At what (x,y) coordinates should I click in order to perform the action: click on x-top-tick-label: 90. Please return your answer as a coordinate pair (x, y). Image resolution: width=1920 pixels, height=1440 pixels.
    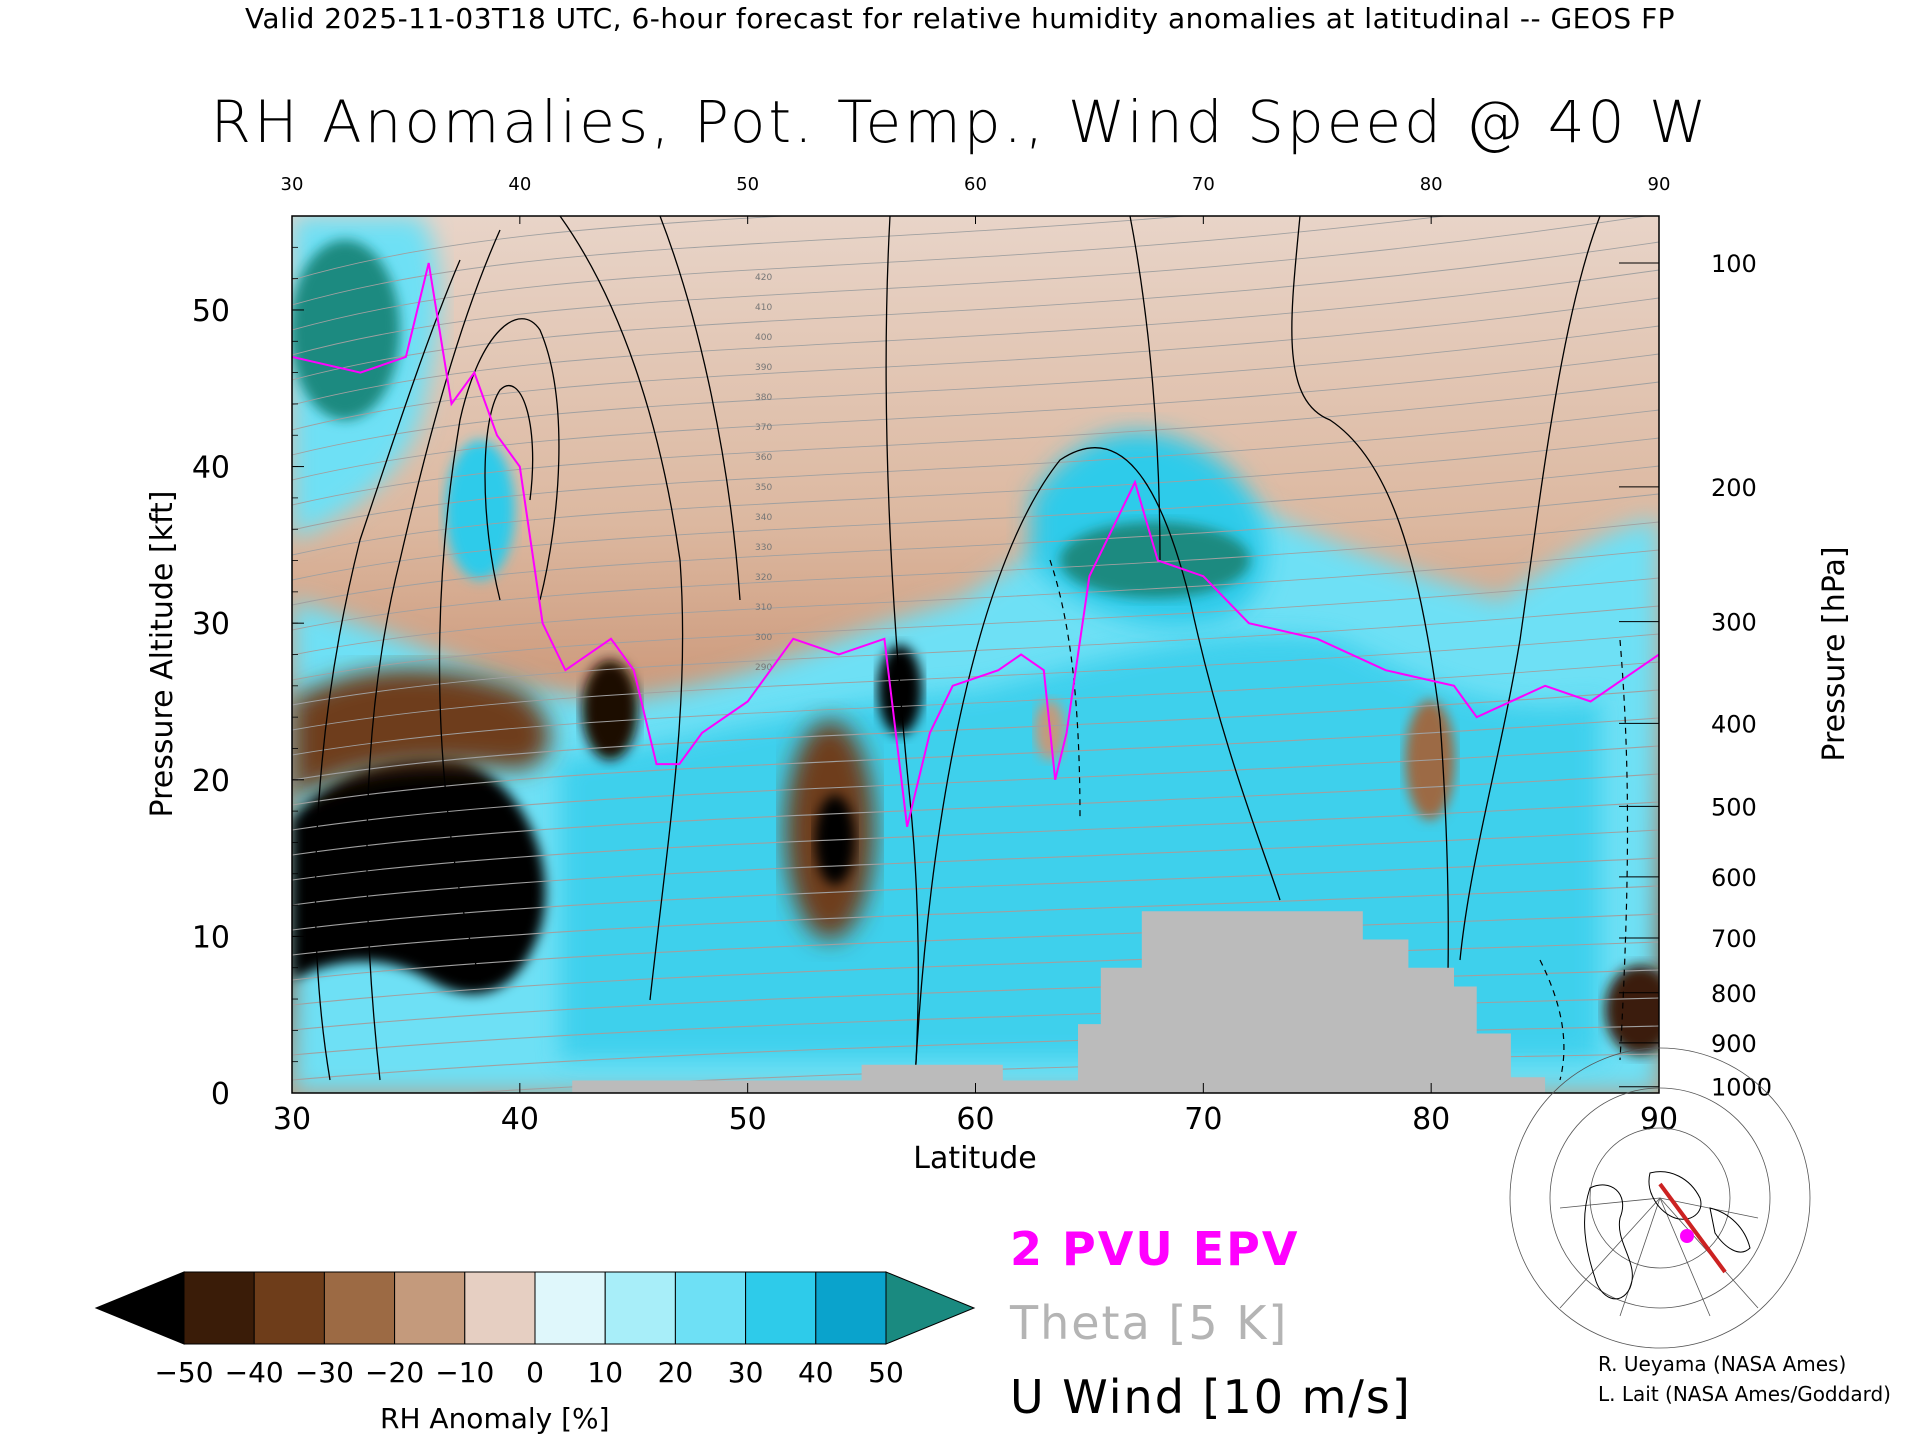
    Looking at the image, I should click on (1659, 184).